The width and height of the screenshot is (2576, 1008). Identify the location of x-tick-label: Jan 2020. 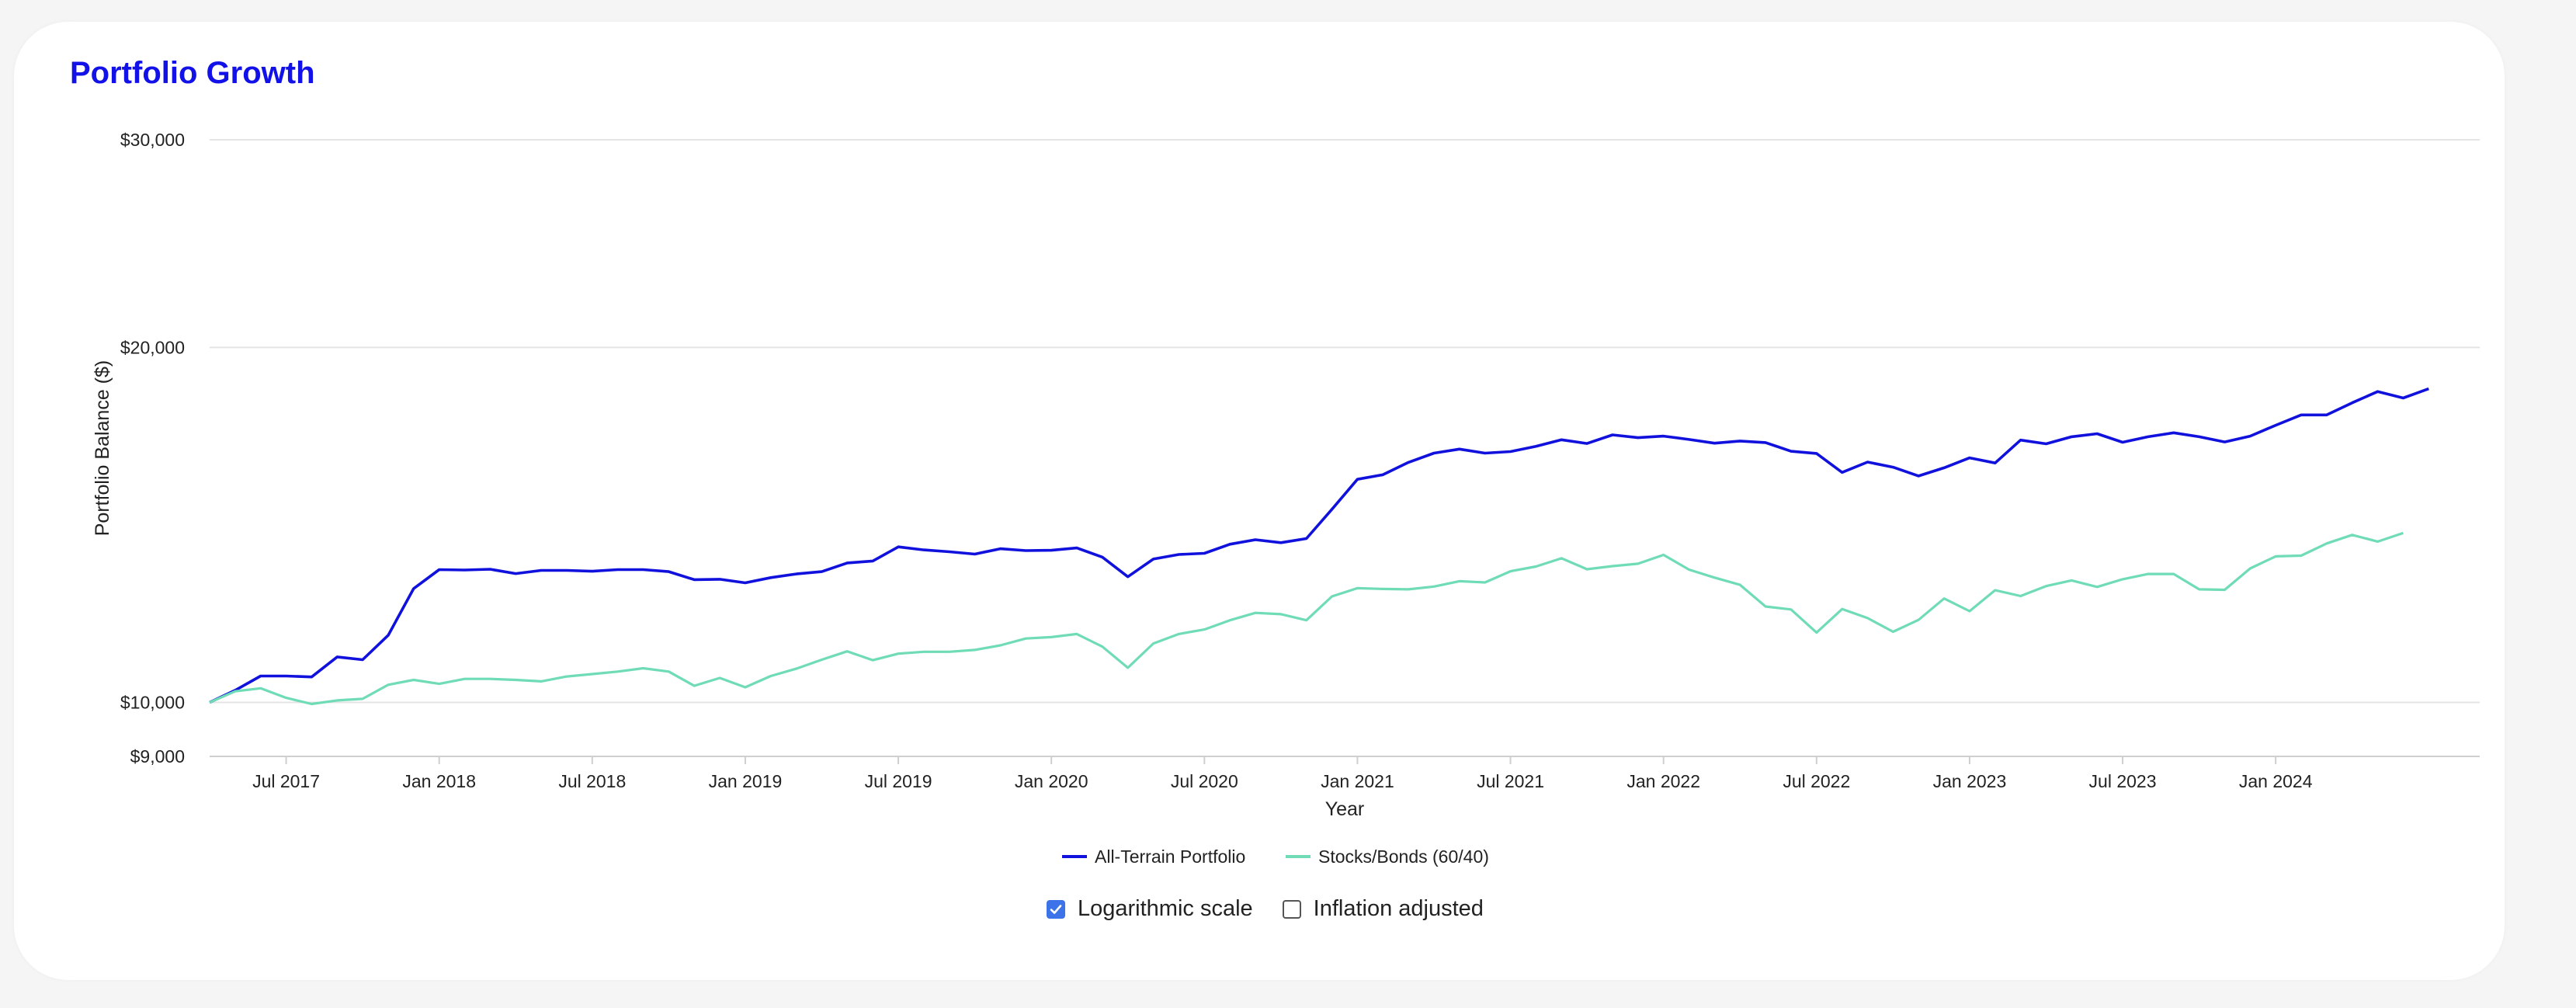
(1051, 781).